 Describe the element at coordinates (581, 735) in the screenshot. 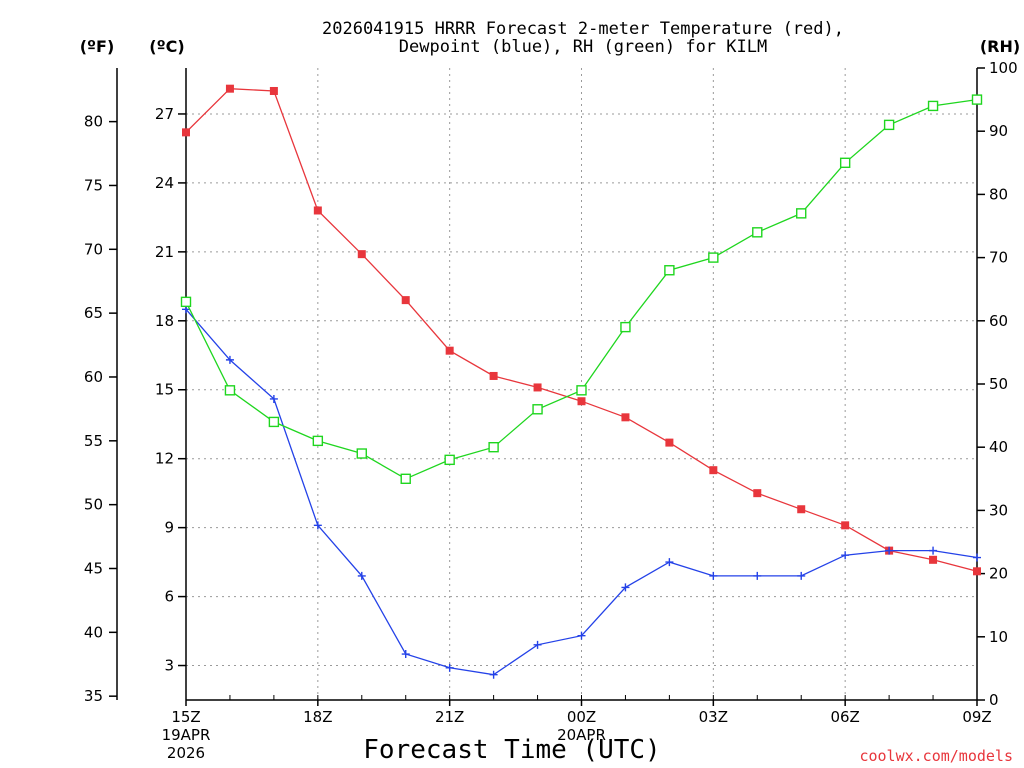

I see `x-date-label: 20APR` at that location.